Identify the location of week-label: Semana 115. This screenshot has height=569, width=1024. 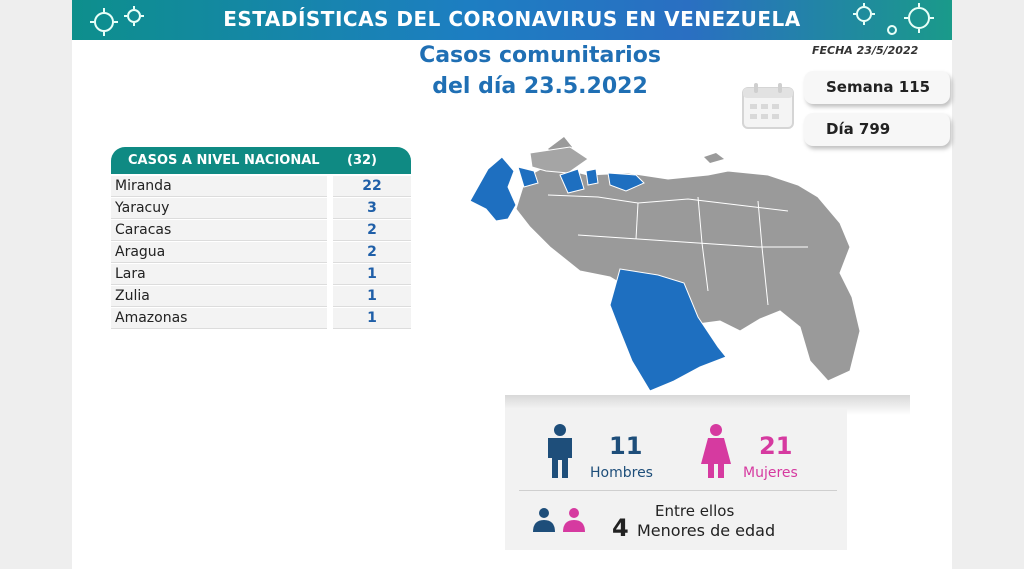
(878, 87).